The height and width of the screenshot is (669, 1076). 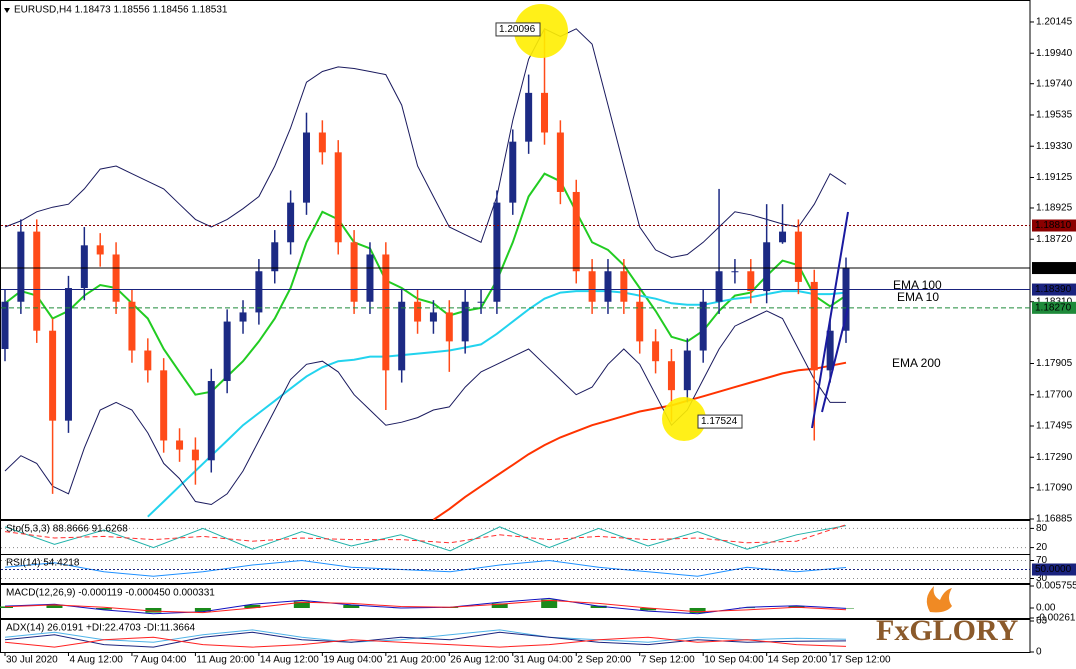 I want to click on y-tick-label: 1.17090, so click(x=1054, y=487).